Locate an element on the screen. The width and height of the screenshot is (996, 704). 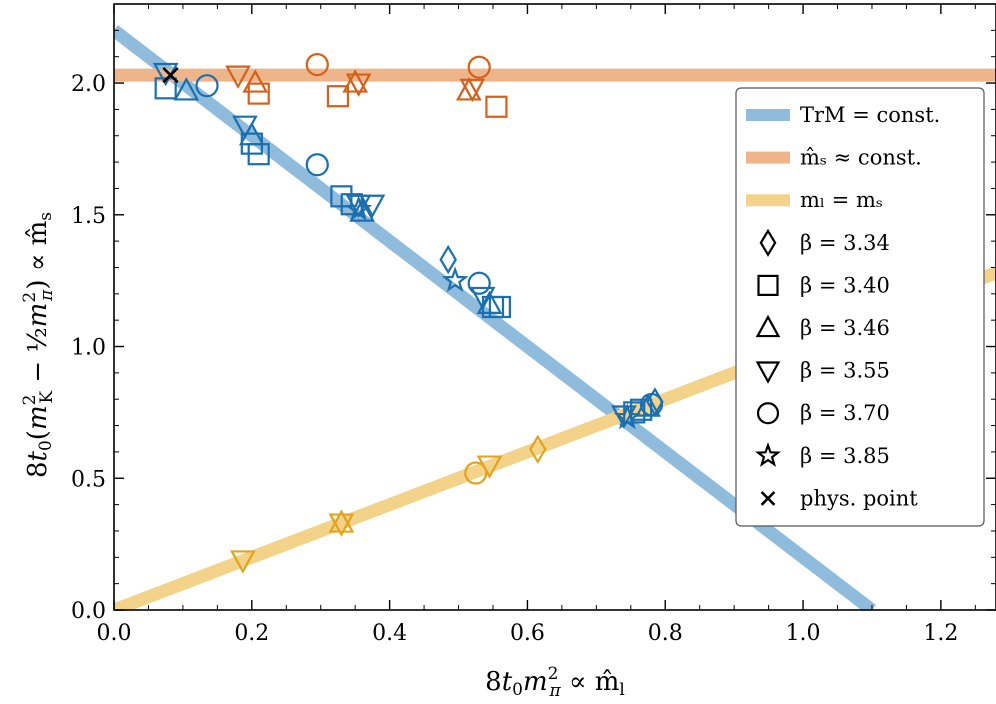
y-axis-label: 8t0(m2K − ½m2π) ∝ m̂s is located at coordinates (38, 345).